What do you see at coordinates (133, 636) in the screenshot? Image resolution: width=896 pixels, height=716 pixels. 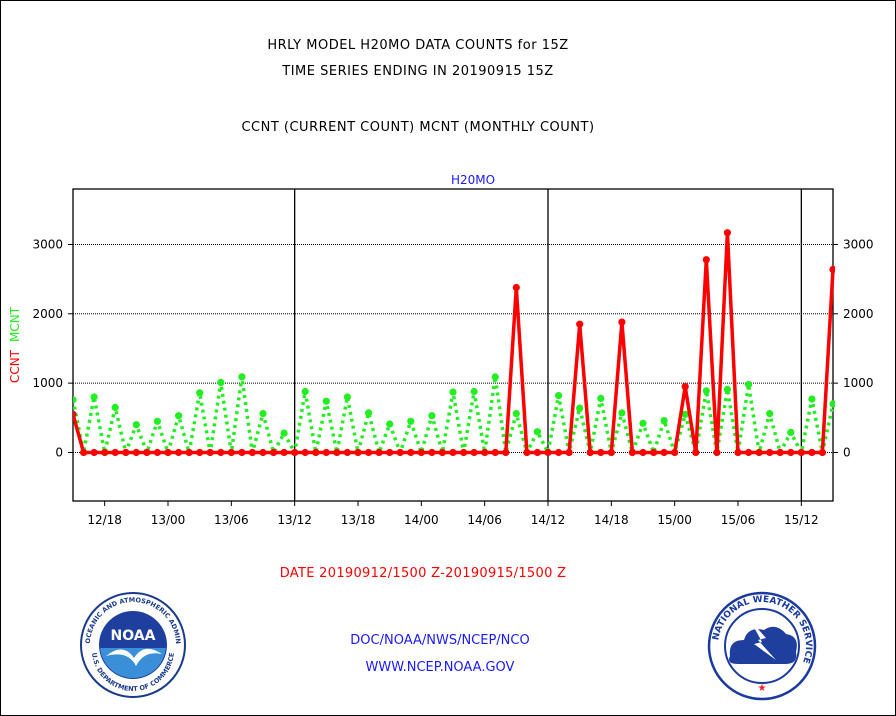 I see `noaa-logo-text: NOAA` at bounding box center [133, 636].